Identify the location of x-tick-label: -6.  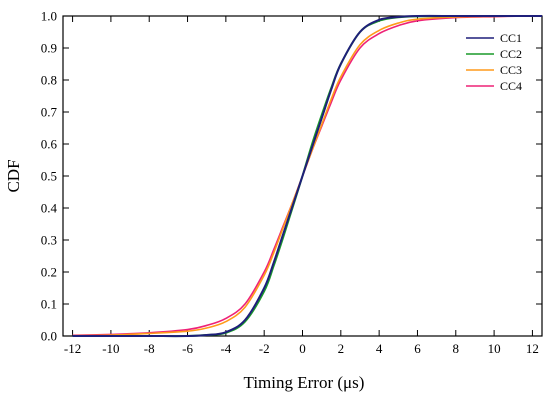
(187, 348).